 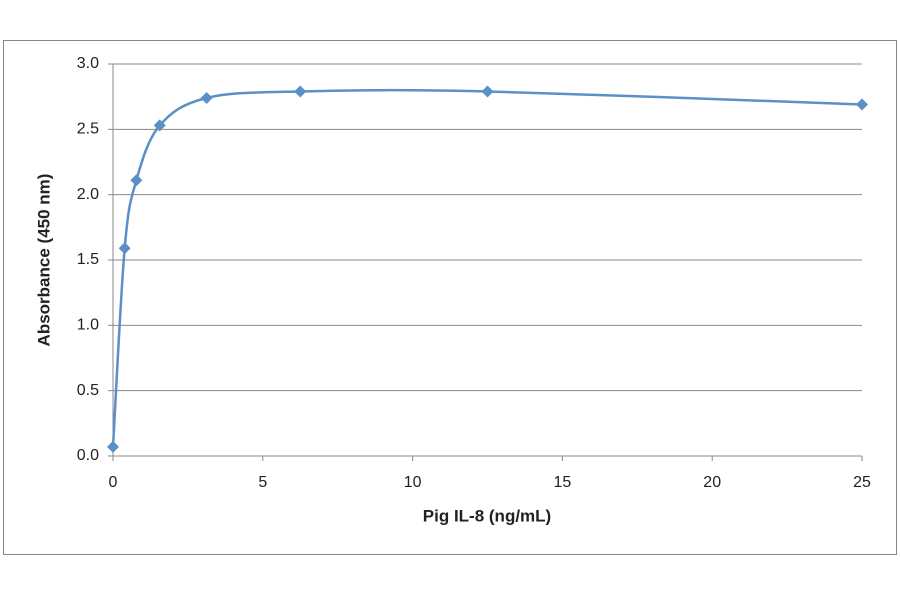 What do you see at coordinates (262, 482) in the screenshot?
I see `x-tick-label: 5` at bounding box center [262, 482].